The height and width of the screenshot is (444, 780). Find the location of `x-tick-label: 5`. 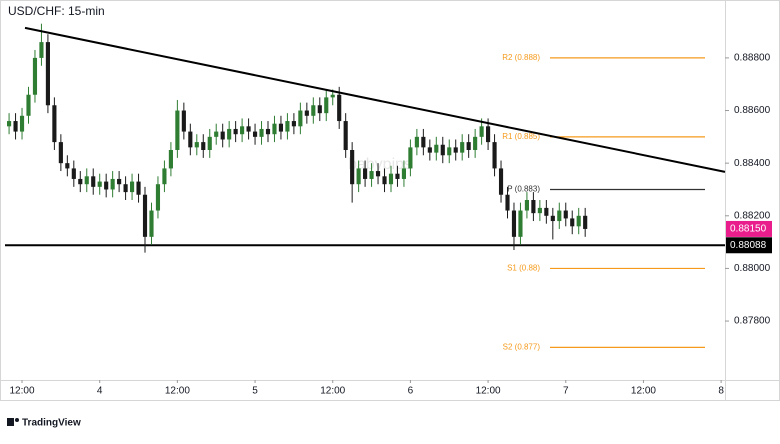

x-tick-label: 5 is located at coordinates (255, 391).